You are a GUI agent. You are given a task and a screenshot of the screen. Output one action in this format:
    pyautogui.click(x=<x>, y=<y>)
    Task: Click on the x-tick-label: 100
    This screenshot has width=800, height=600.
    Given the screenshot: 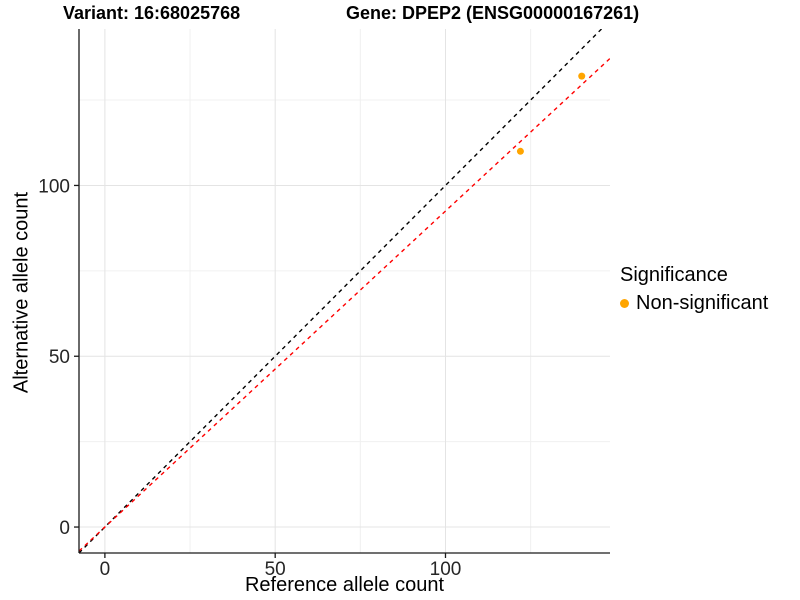 What is the action you would take?
    pyautogui.click(x=446, y=569)
    